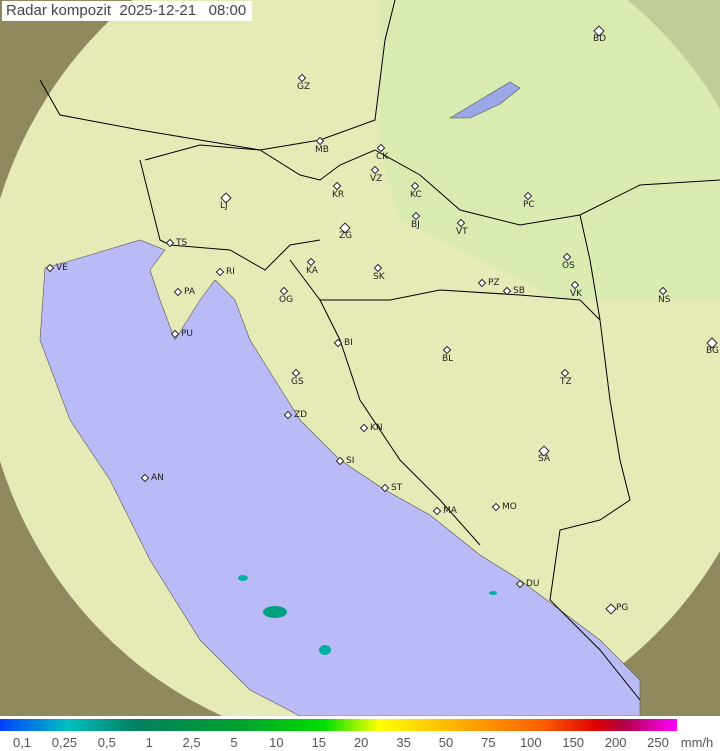  What do you see at coordinates (22, 742) in the screenshot?
I see `legend-label: 0,1` at bounding box center [22, 742].